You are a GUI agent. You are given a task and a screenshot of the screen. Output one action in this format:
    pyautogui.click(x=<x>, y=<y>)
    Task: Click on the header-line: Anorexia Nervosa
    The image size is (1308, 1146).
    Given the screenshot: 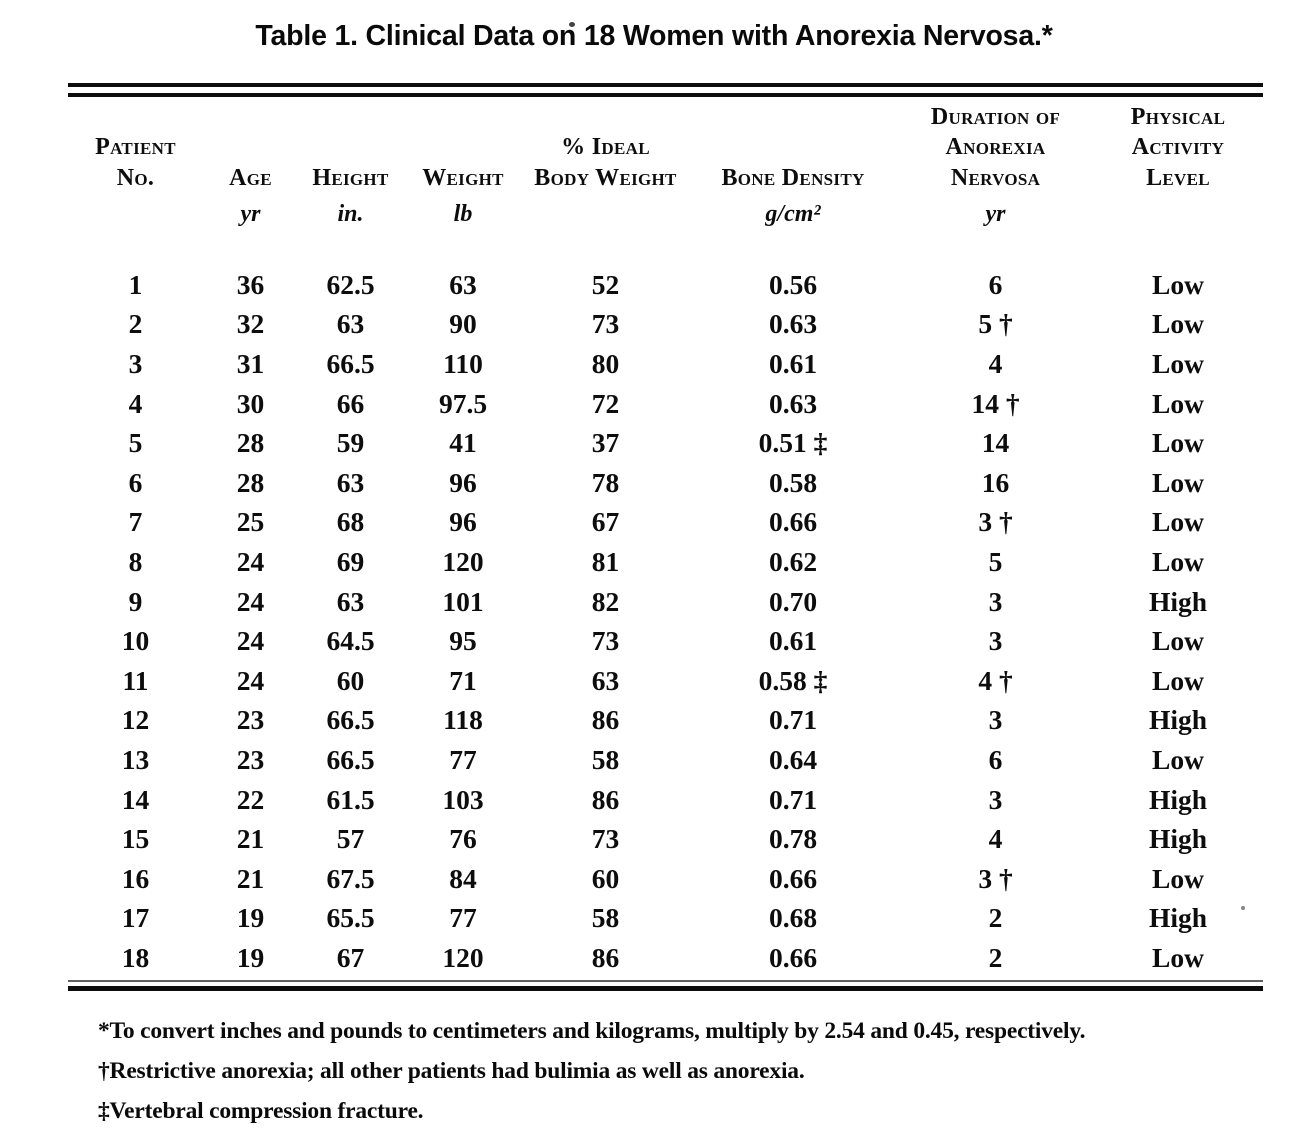 What is the action you would take?
    pyautogui.click(x=995, y=162)
    